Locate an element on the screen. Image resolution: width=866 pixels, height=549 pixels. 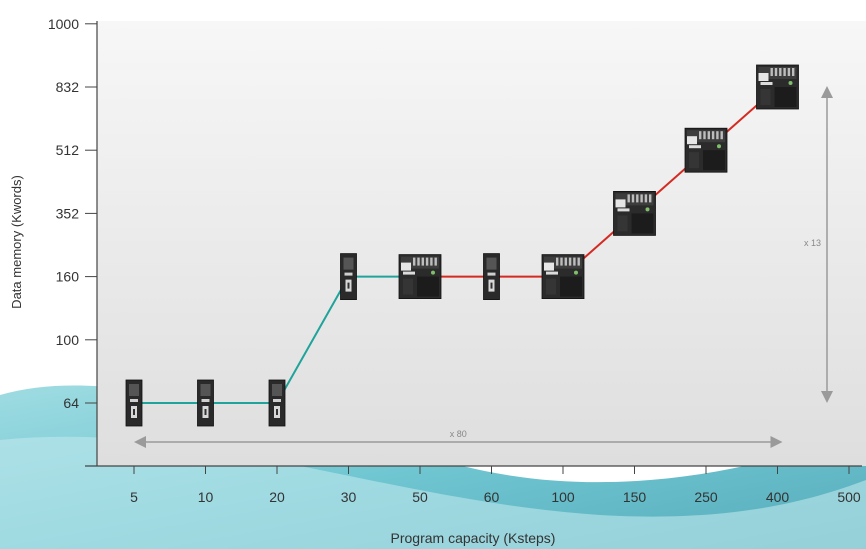
x-tick-label: 30 is located at coordinates (349, 497).